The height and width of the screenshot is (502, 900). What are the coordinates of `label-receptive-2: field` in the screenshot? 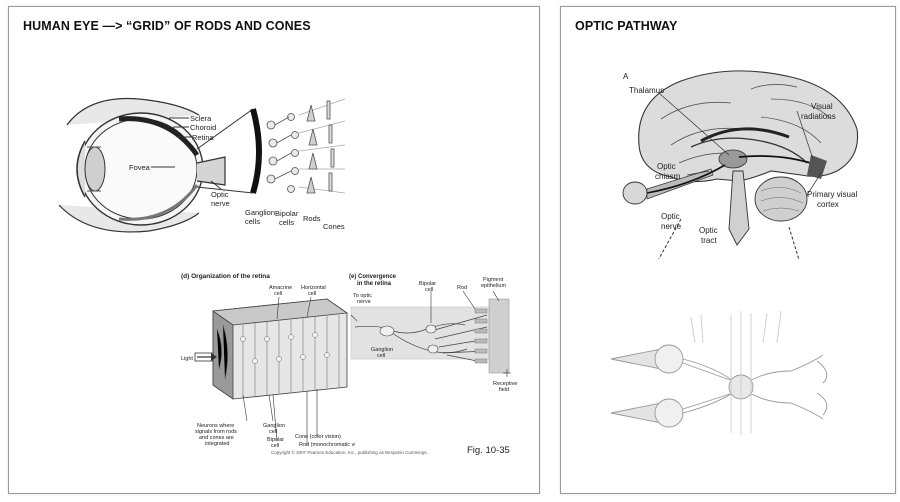 It's located at (504, 390).